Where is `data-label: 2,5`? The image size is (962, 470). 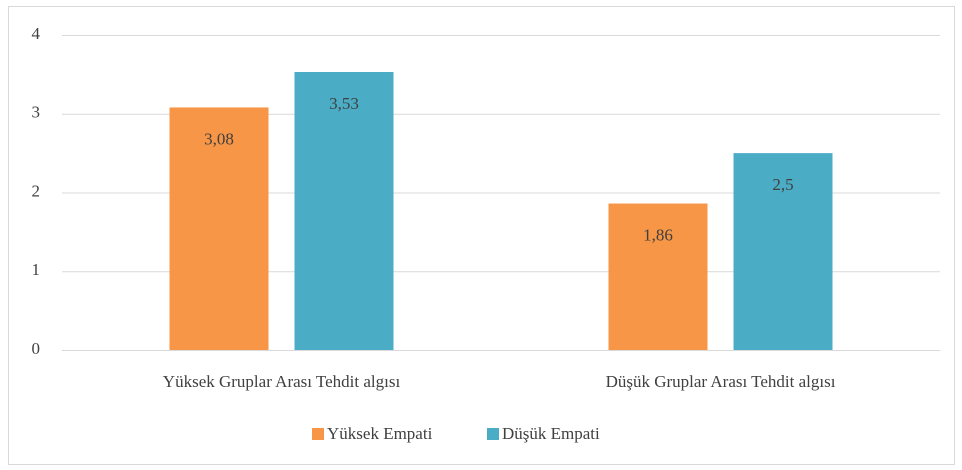
data-label: 2,5 is located at coordinates (782, 184).